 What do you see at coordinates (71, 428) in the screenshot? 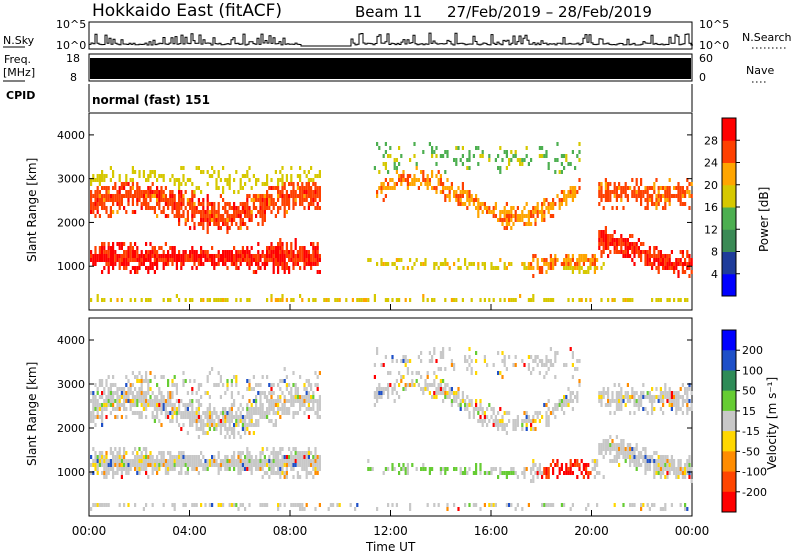
I see `y-tick-label: 2000` at bounding box center [71, 428].